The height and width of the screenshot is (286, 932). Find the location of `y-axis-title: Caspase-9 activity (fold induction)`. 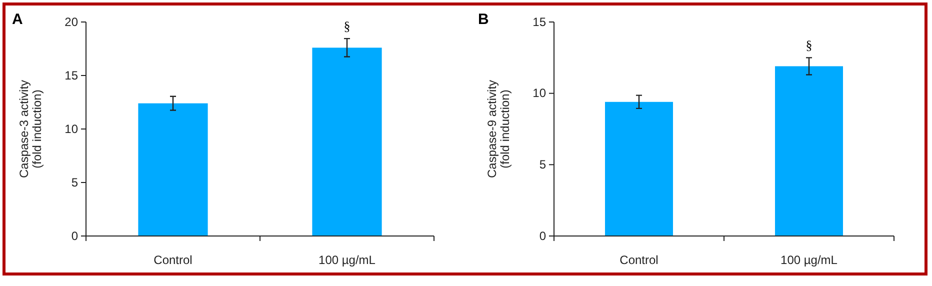

y-axis-title: Caspase-9 activity (fold induction) is located at coordinates (498, 129).